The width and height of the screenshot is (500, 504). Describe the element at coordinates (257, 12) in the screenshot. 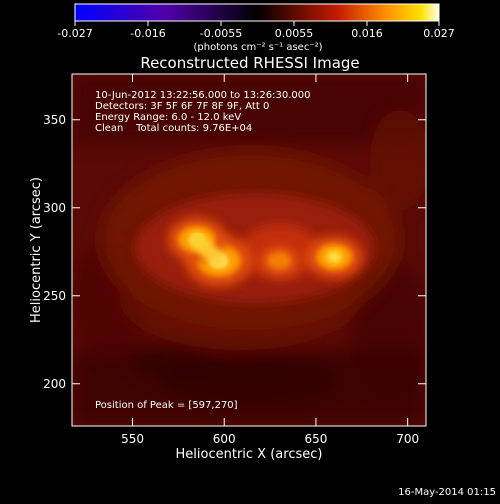

I see `colorbar-gradient` at that location.